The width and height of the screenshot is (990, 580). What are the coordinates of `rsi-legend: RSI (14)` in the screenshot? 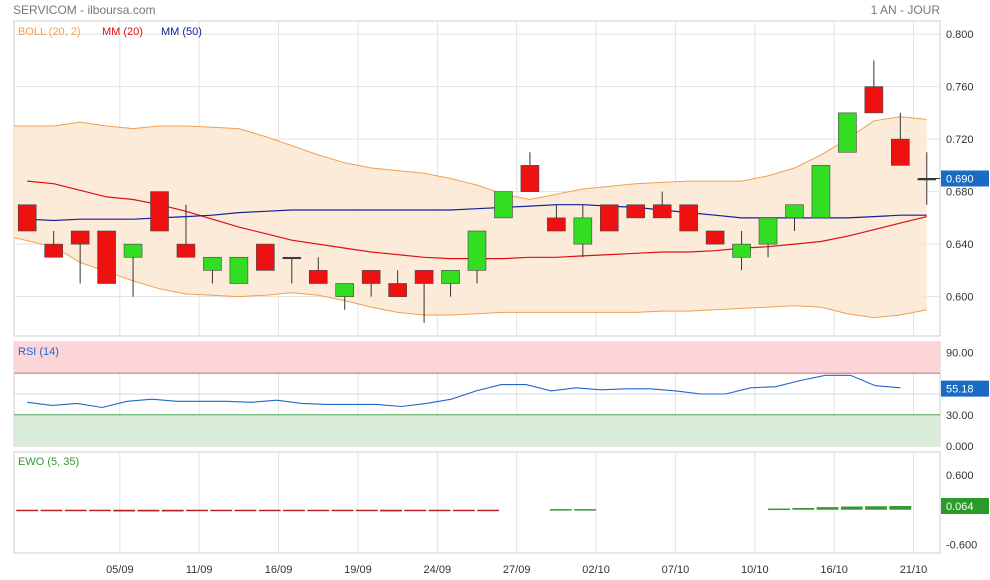 It's located at (38, 352).